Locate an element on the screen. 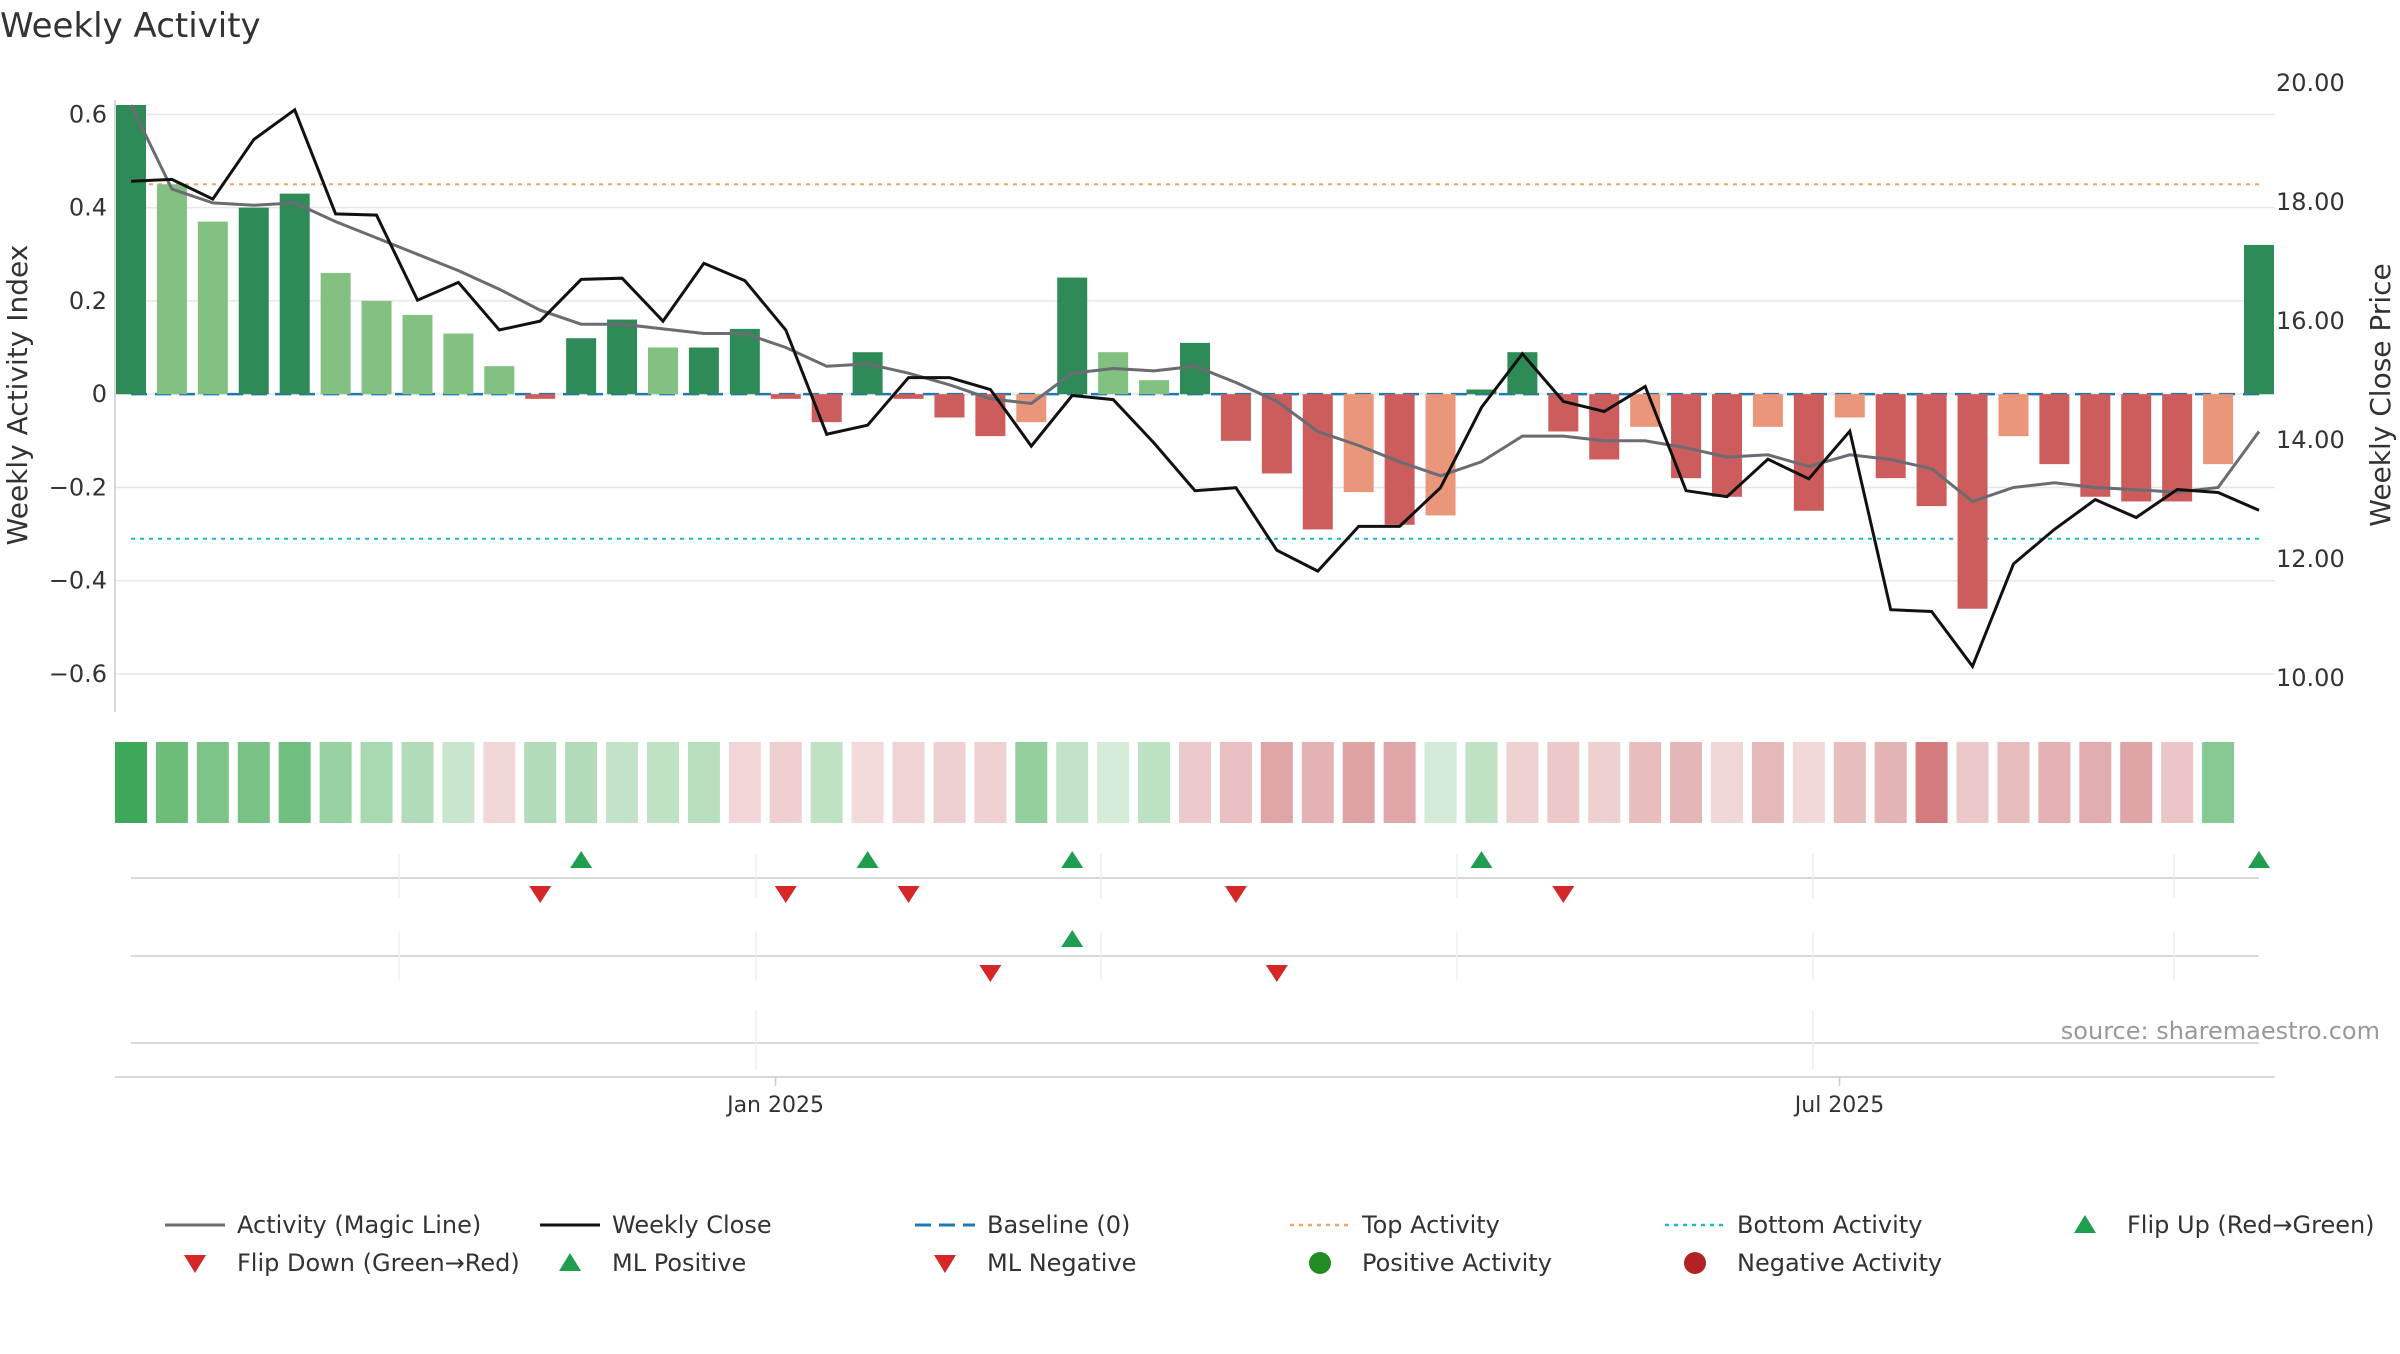 The image size is (2400, 1354). legend-weekly-close: Weekly Close is located at coordinates (656, 1225).